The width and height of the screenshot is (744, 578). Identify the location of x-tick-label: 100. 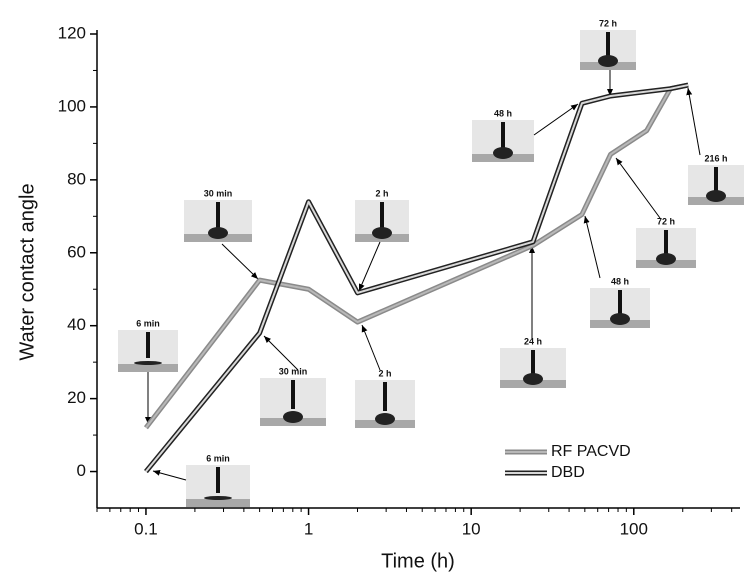
(634, 528).